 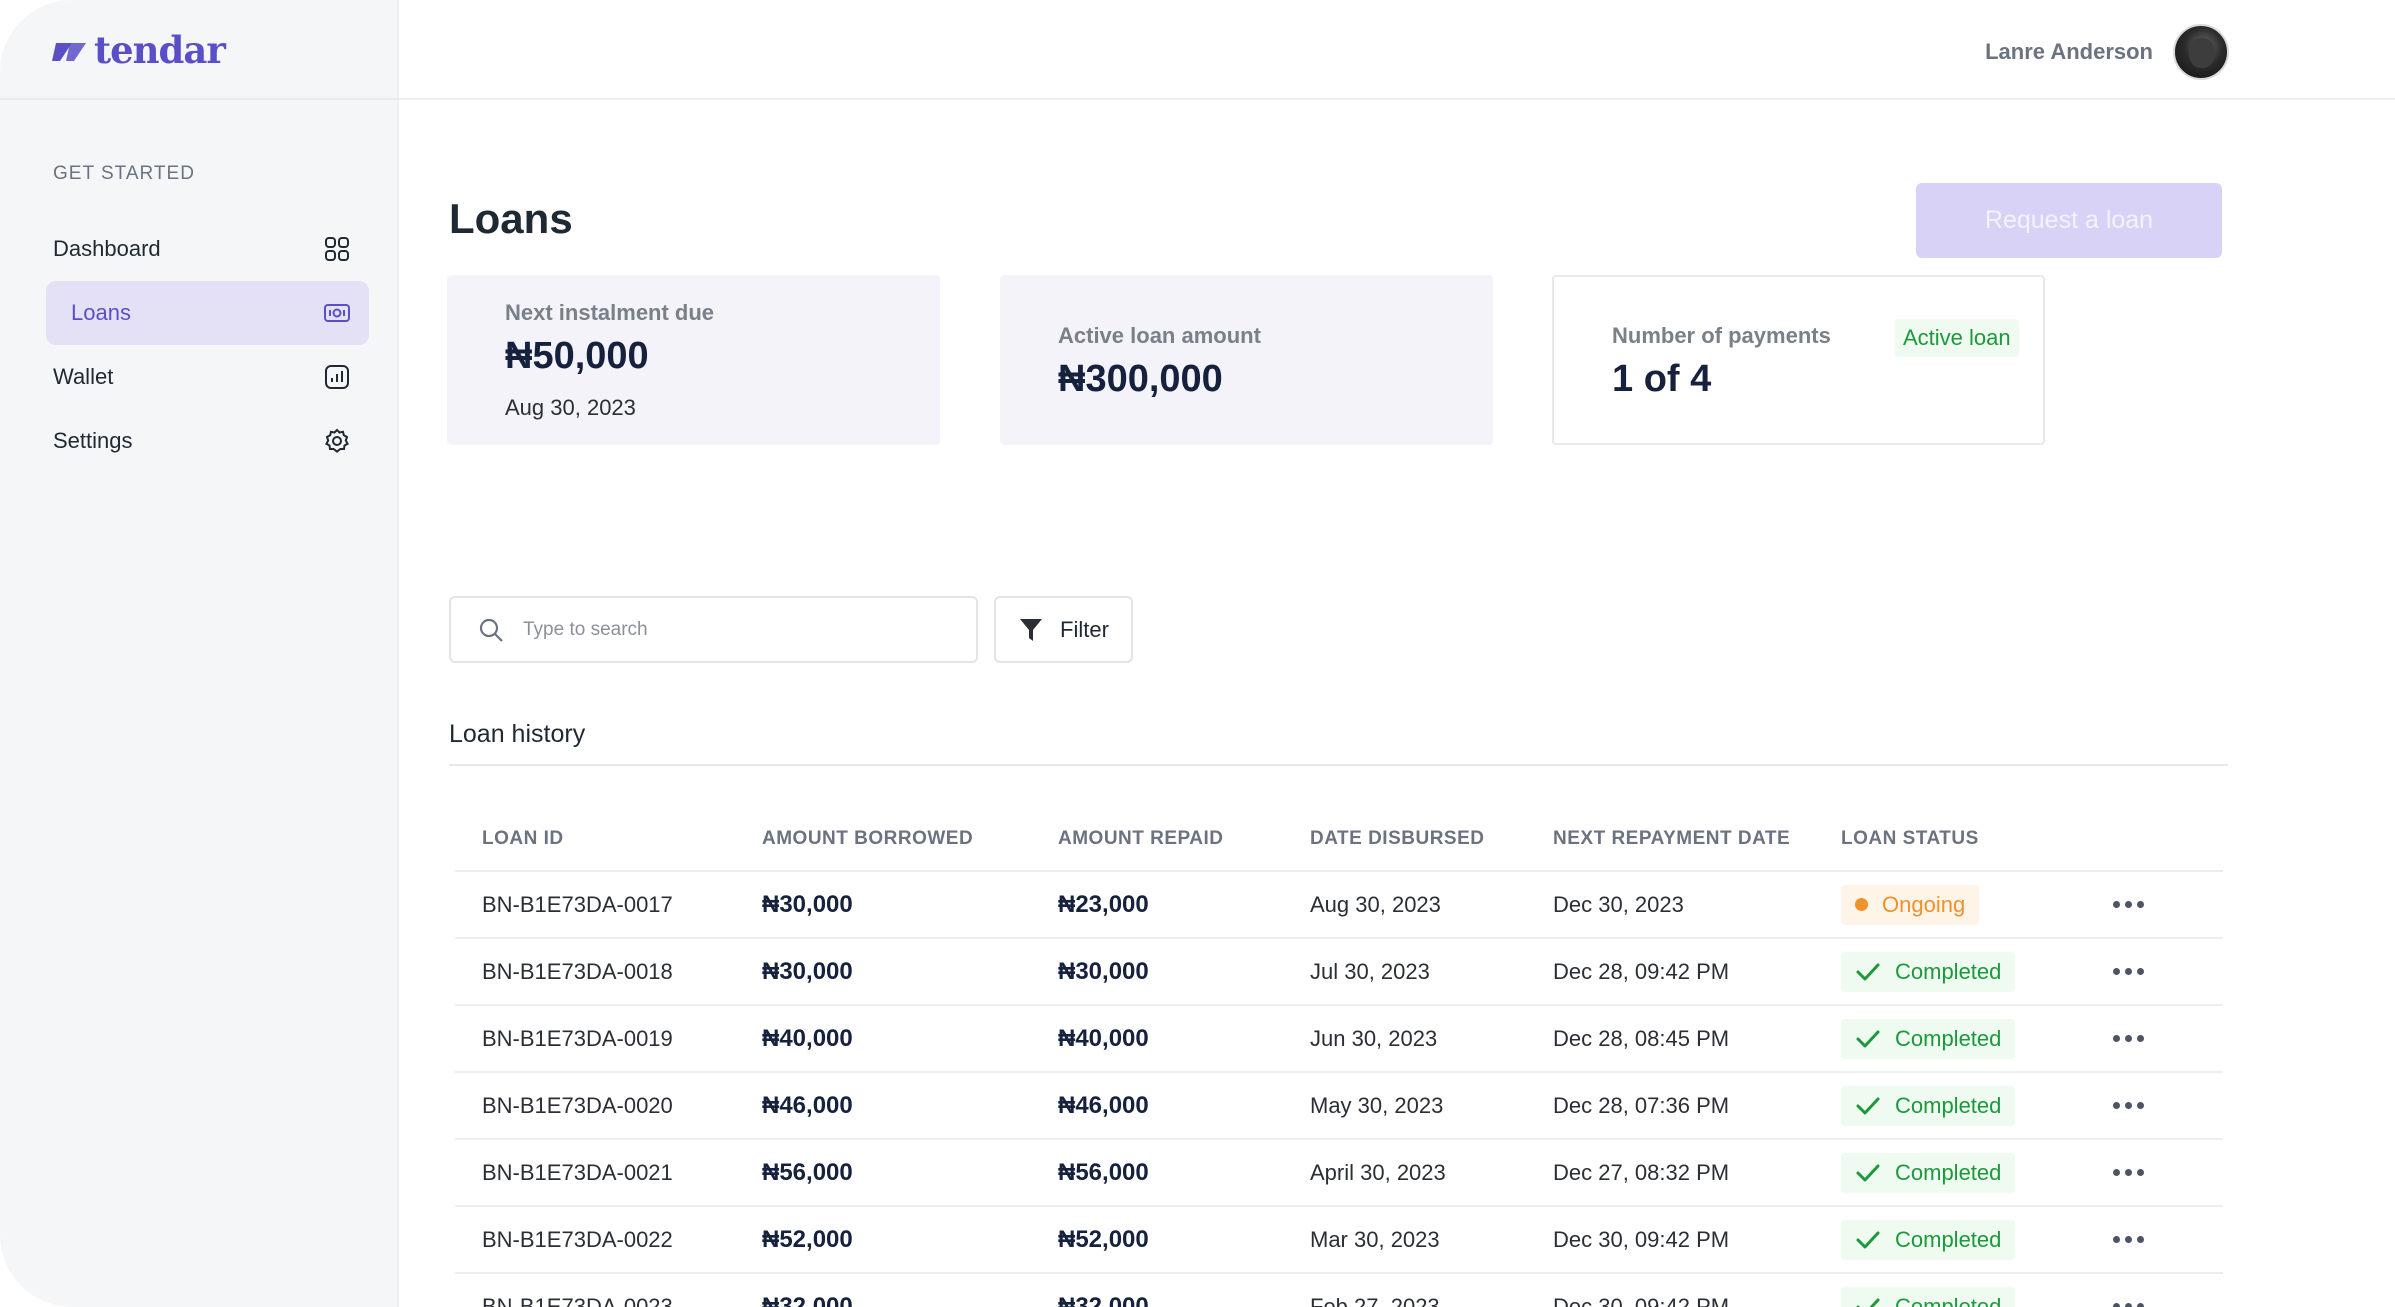 I want to click on loan-status-cell: Ongoing, so click(x=1977, y=904).